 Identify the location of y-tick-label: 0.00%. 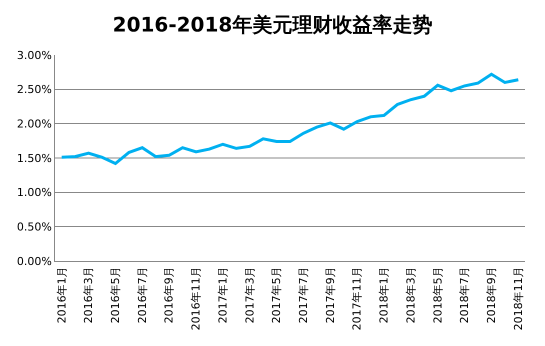
(34, 261).